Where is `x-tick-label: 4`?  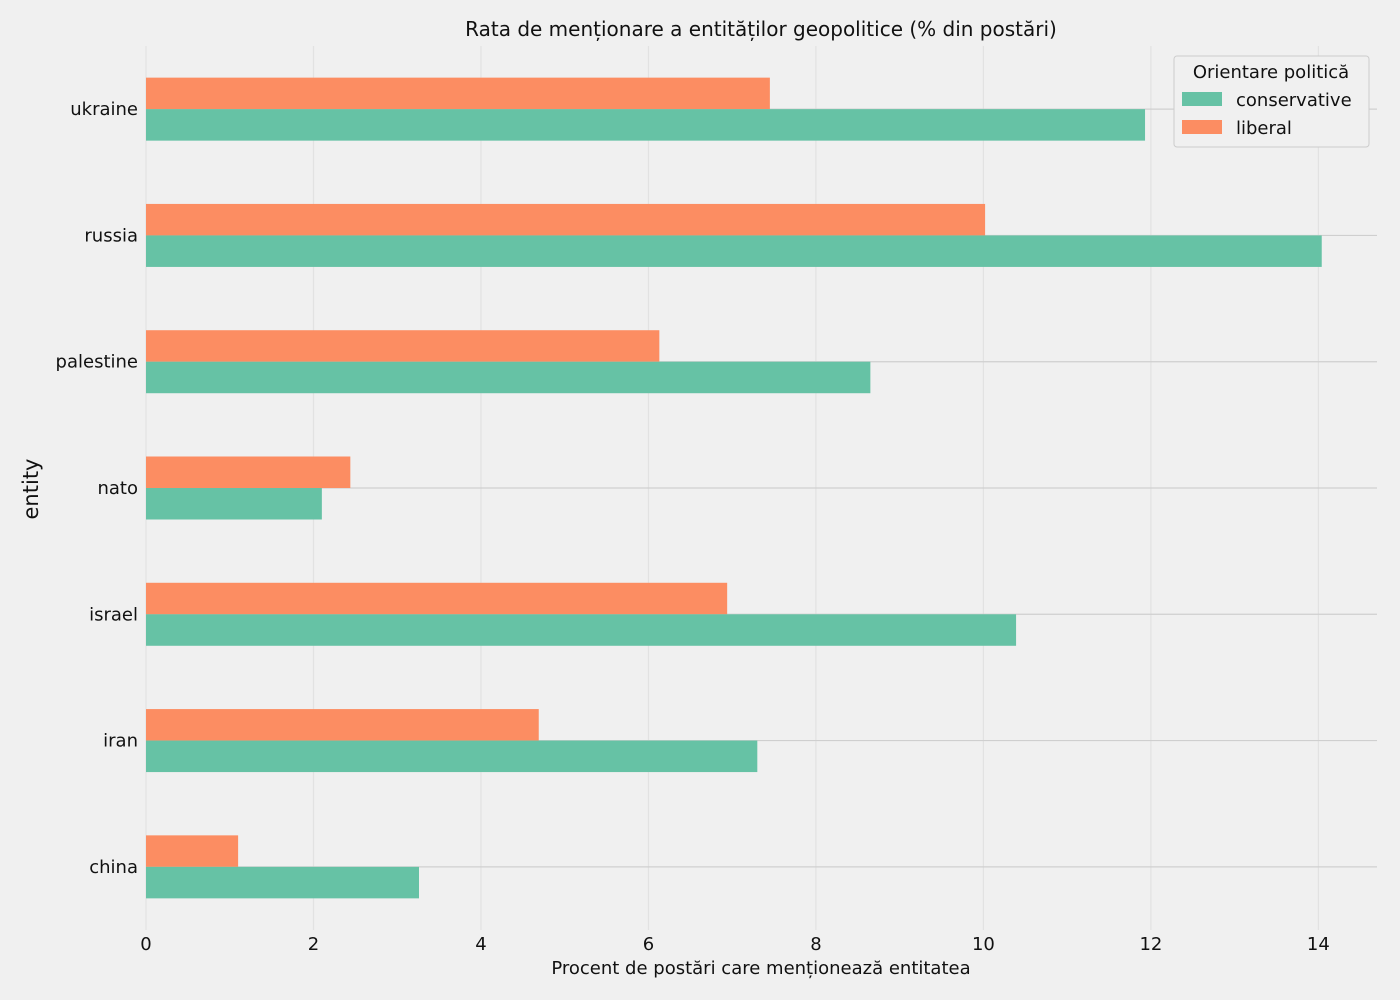 x-tick-label: 4 is located at coordinates (480, 944).